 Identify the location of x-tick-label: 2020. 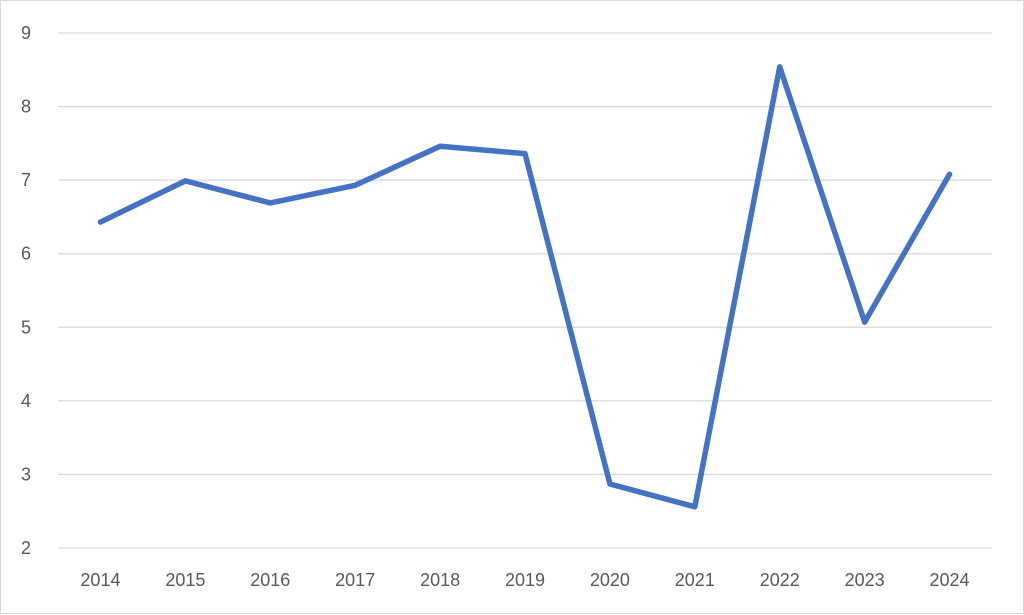
(610, 580).